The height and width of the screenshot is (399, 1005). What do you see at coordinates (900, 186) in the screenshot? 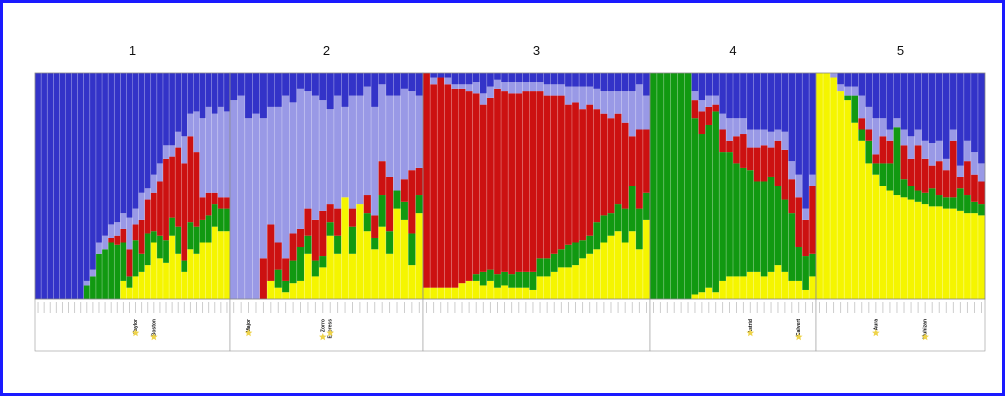
I see `panel-border` at bounding box center [900, 186].